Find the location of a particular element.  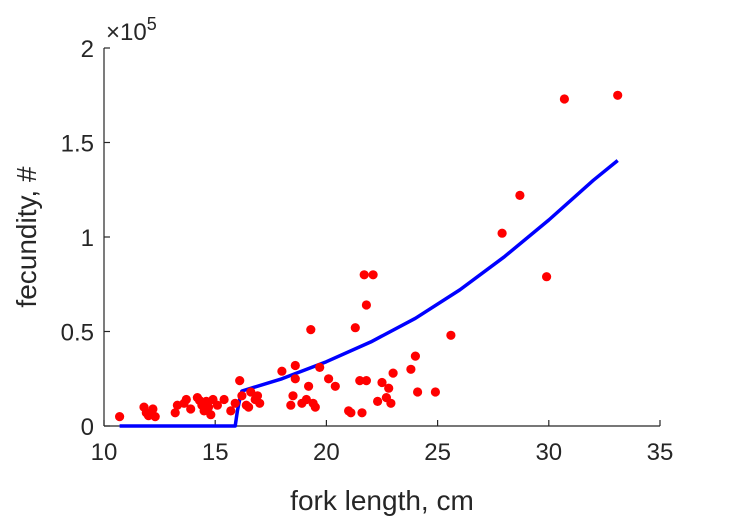

y-exponent-base: ×10 is located at coordinates (126, 32).